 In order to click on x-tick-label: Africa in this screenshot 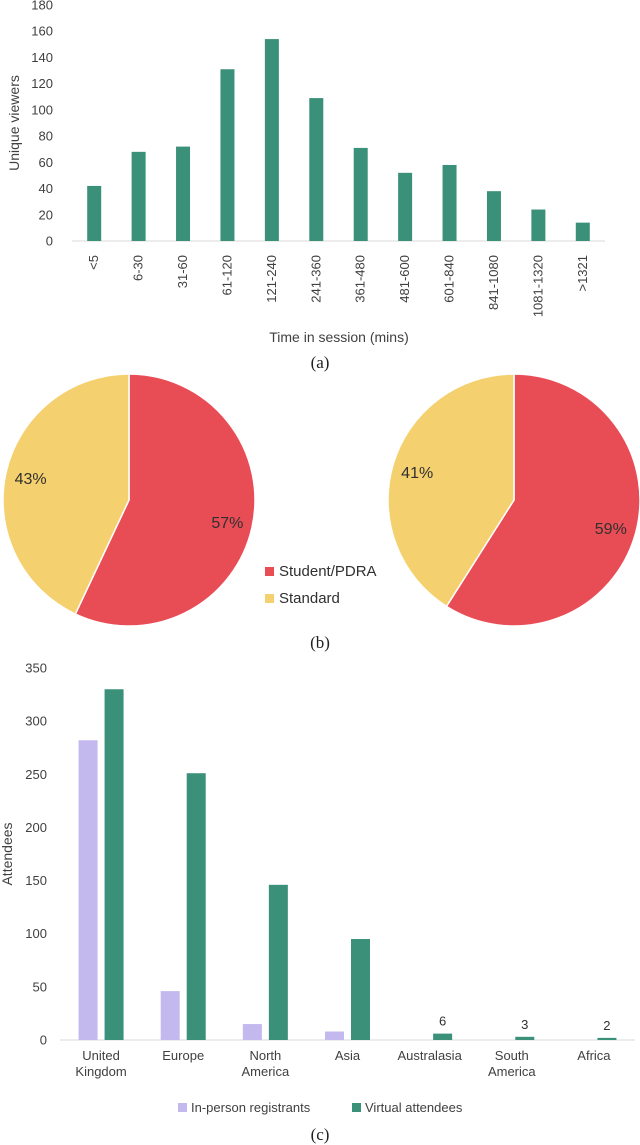, I will do `click(594, 1055)`.